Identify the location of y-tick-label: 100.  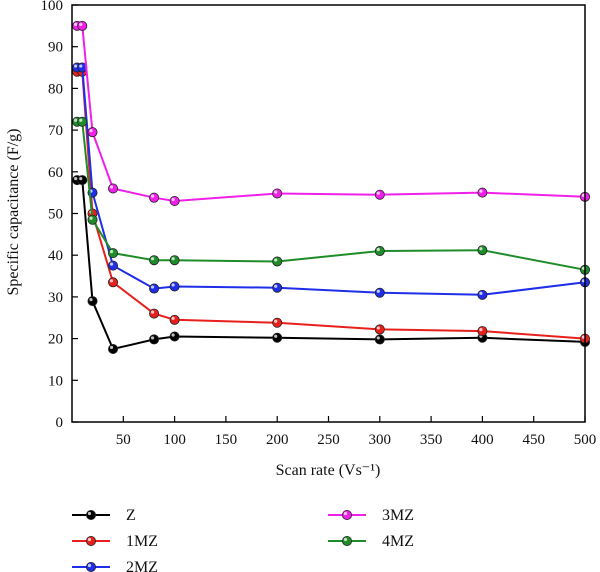
(52, 7).